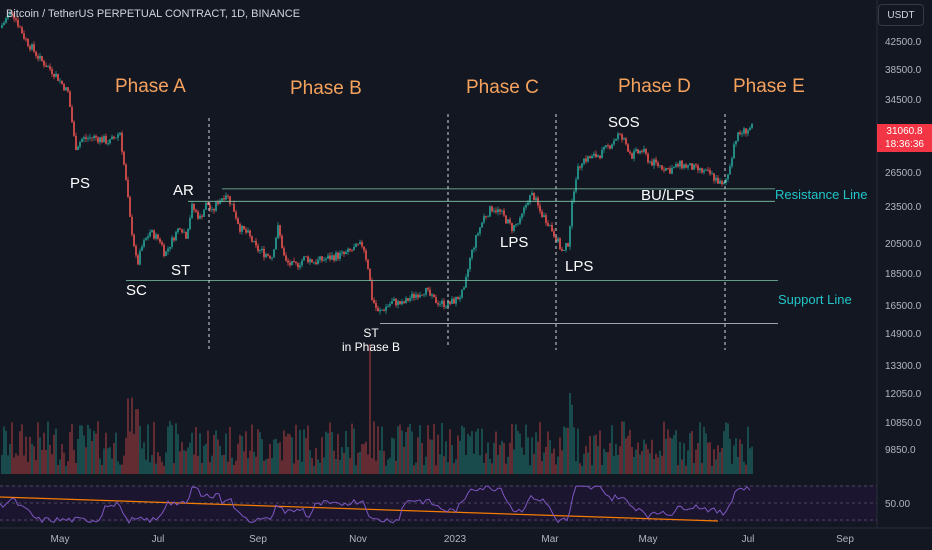 The image size is (932, 550). I want to click on price-axis-tick: 20500.0, so click(903, 244).